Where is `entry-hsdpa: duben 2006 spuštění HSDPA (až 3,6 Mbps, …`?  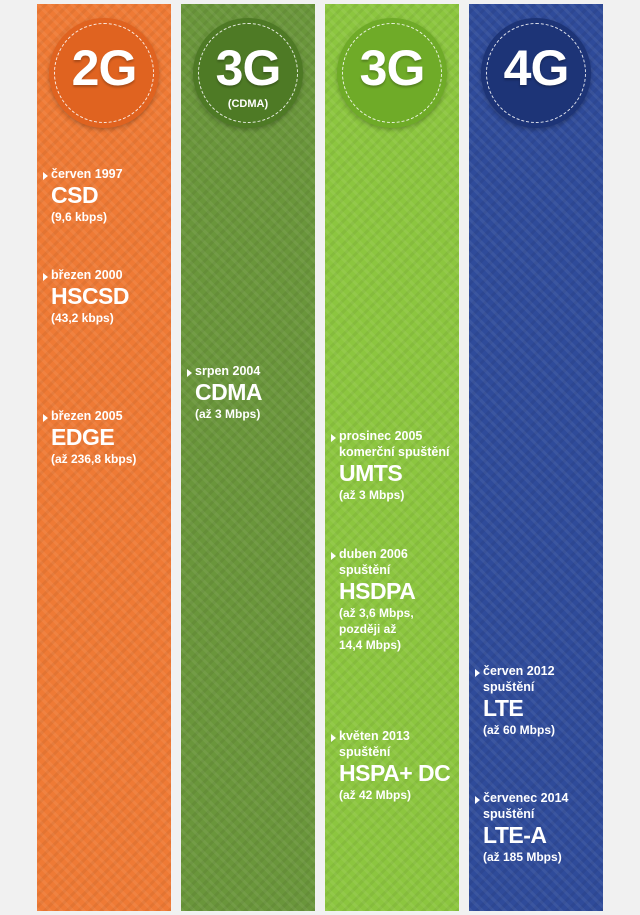 entry-hsdpa: duben 2006 spuštění HSDPA (až 3,6 Mbps, … is located at coordinates (394, 599).